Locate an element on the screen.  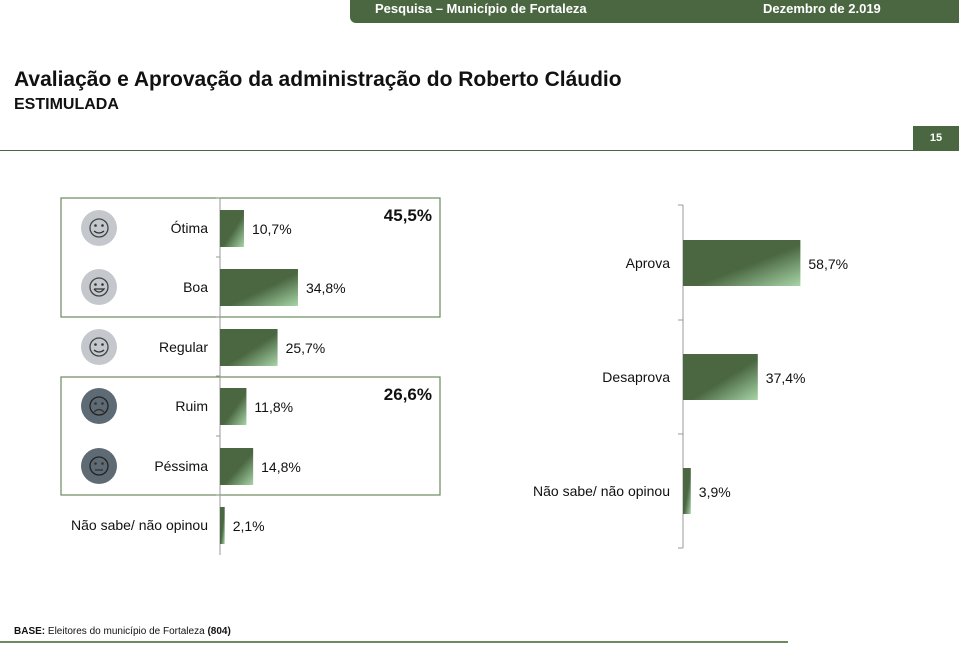
group-box-positive is located at coordinates (250, 257).